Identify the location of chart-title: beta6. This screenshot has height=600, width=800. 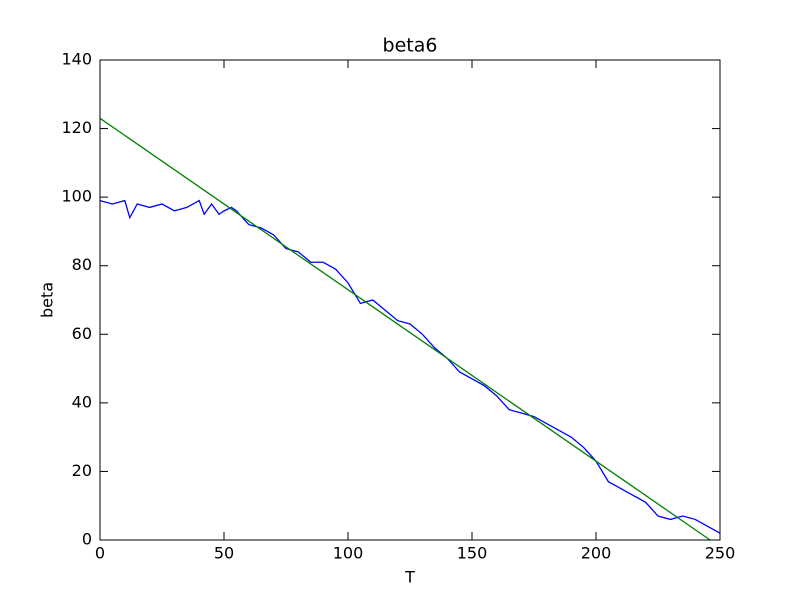
(410, 46).